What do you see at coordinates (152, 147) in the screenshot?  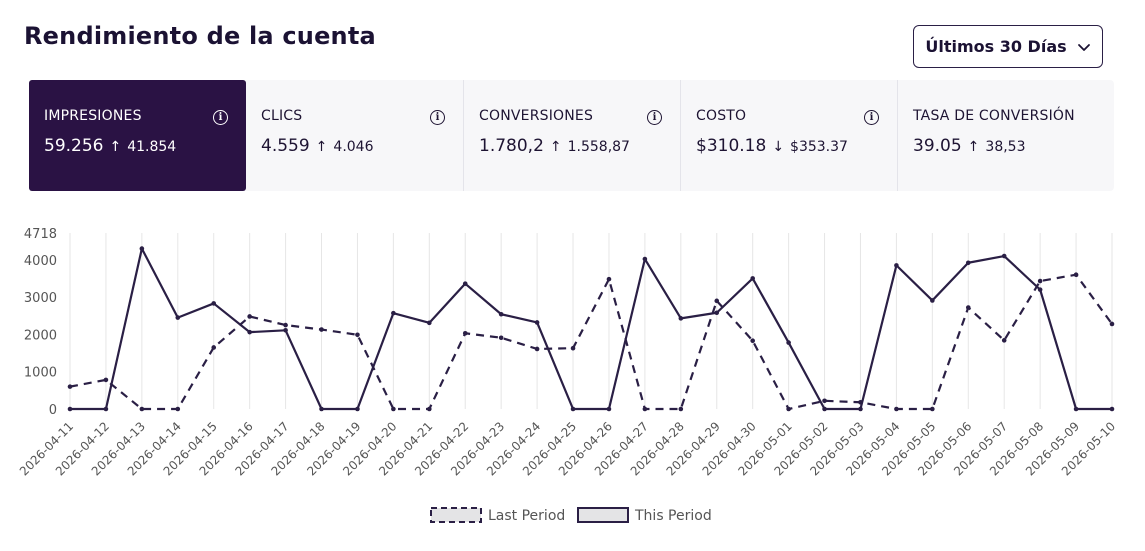 I see `metric-previous-value: 41.854` at bounding box center [152, 147].